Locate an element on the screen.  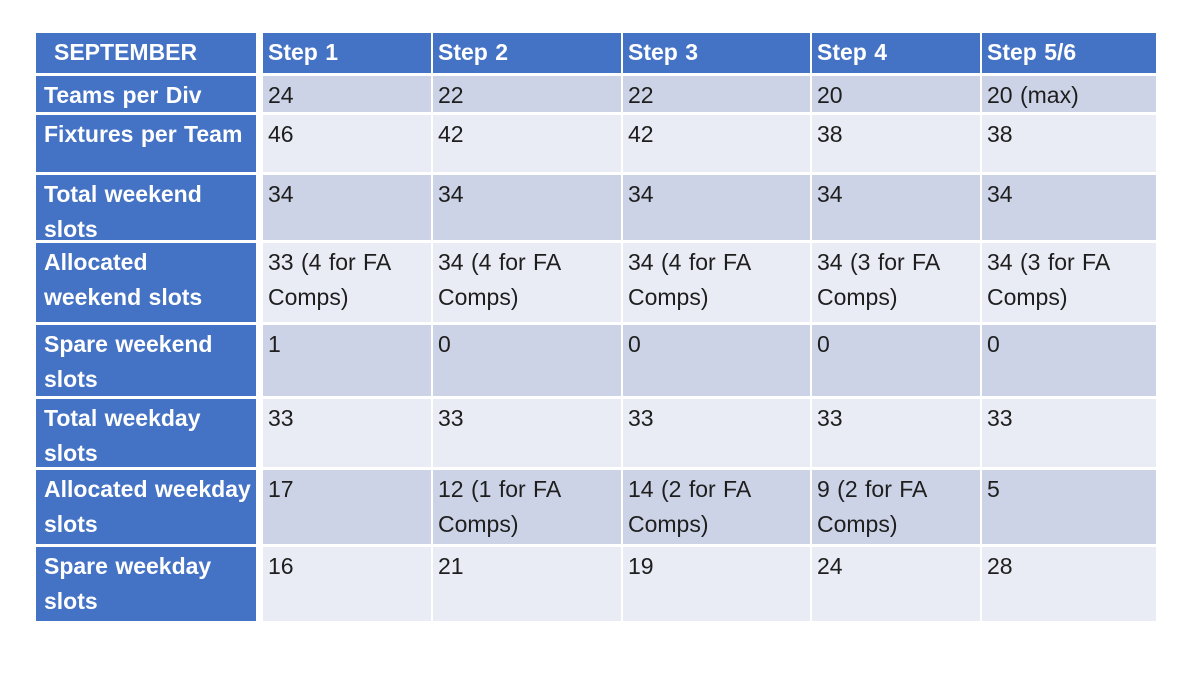
cell-value: 17 is located at coordinates (348, 508).